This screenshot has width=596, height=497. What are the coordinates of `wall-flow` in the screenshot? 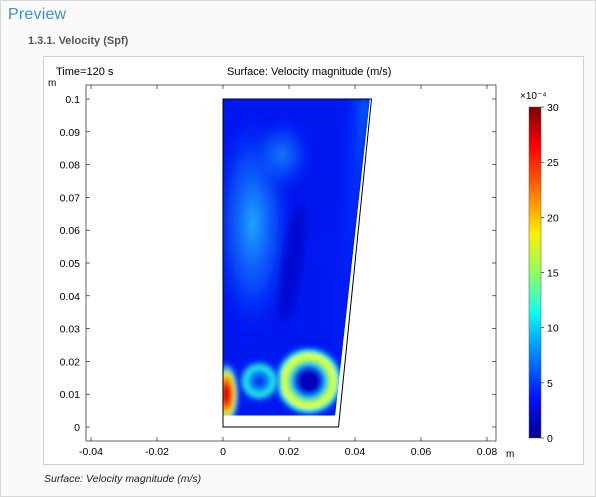 It's located at (346, 256).